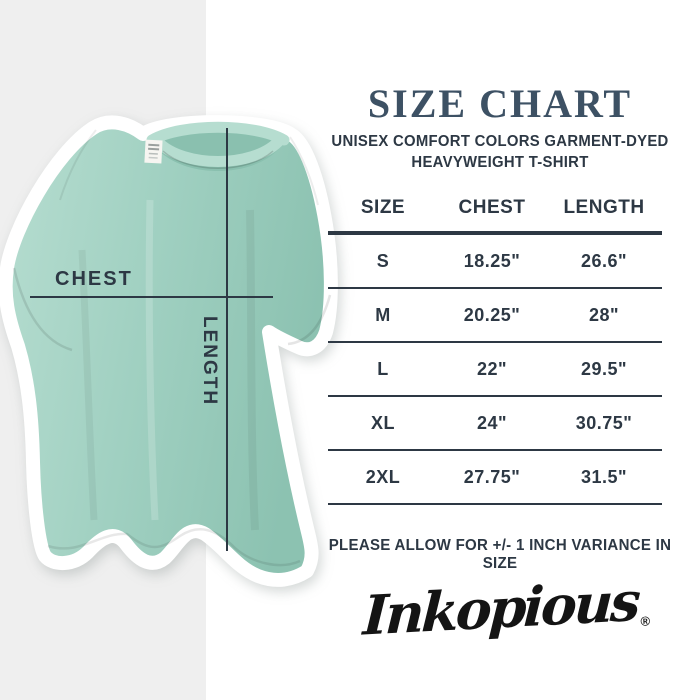 This screenshot has width=700, height=700. What do you see at coordinates (252, 370) in the screenshot?
I see `fabric-fold-shadow` at bounding box center [252, 370].